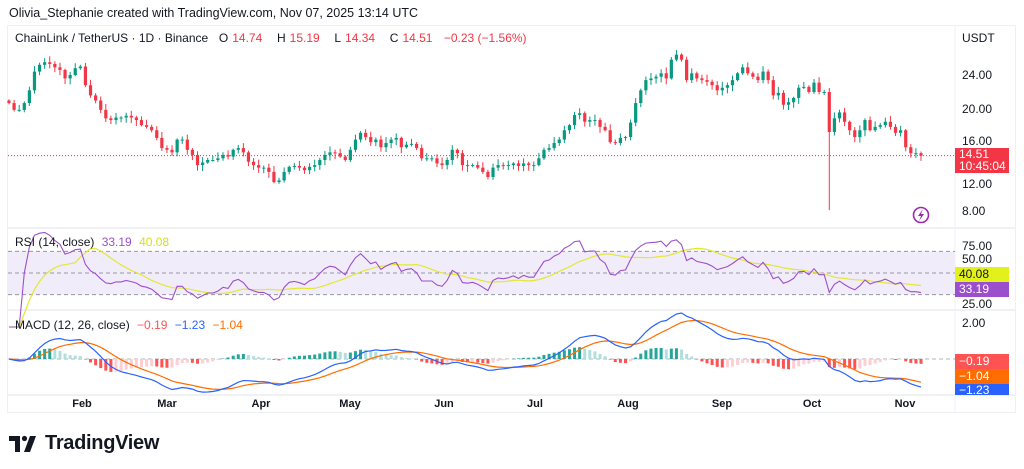 This screenshot has height=469, width=1024. What do you see at coordinates (55, 242) in the screenshot?
I see `rsi-label: RSI (14, close)` at bounding box center [55, 242].